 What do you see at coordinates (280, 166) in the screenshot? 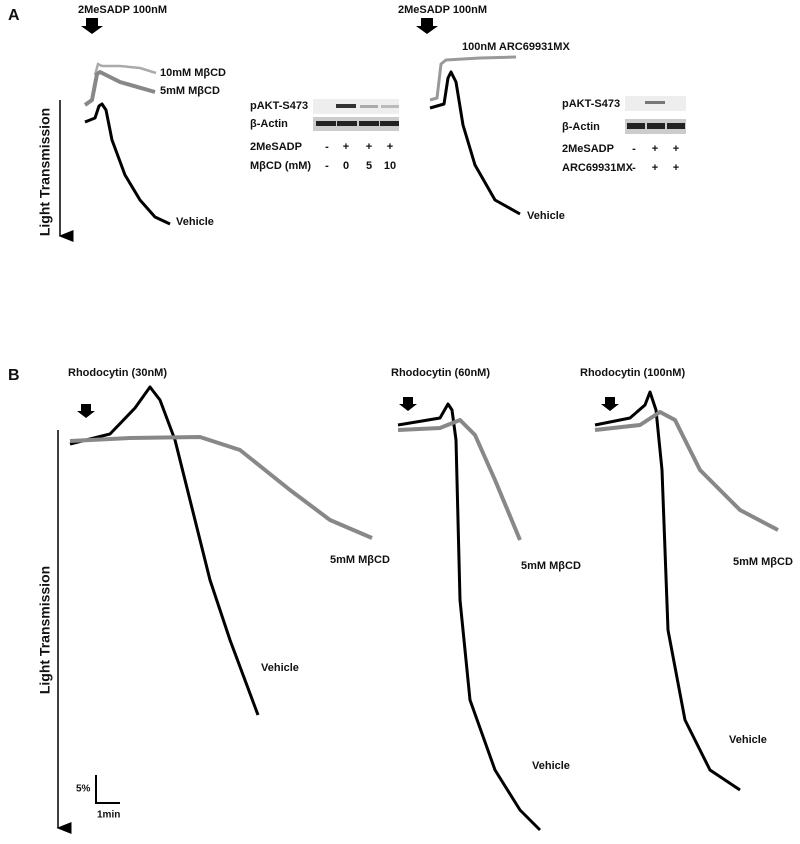
I see `row-label: MβCD (mM)` at bounding box center [280, 166].